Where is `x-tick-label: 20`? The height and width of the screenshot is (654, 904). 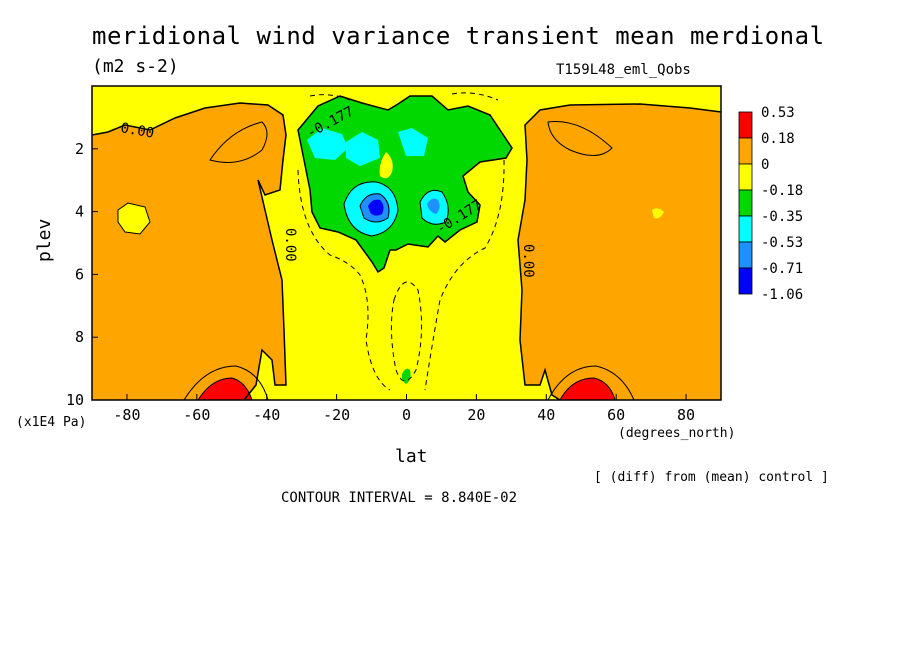
x-tick-label: 20 is located at coordinates (476, 415).